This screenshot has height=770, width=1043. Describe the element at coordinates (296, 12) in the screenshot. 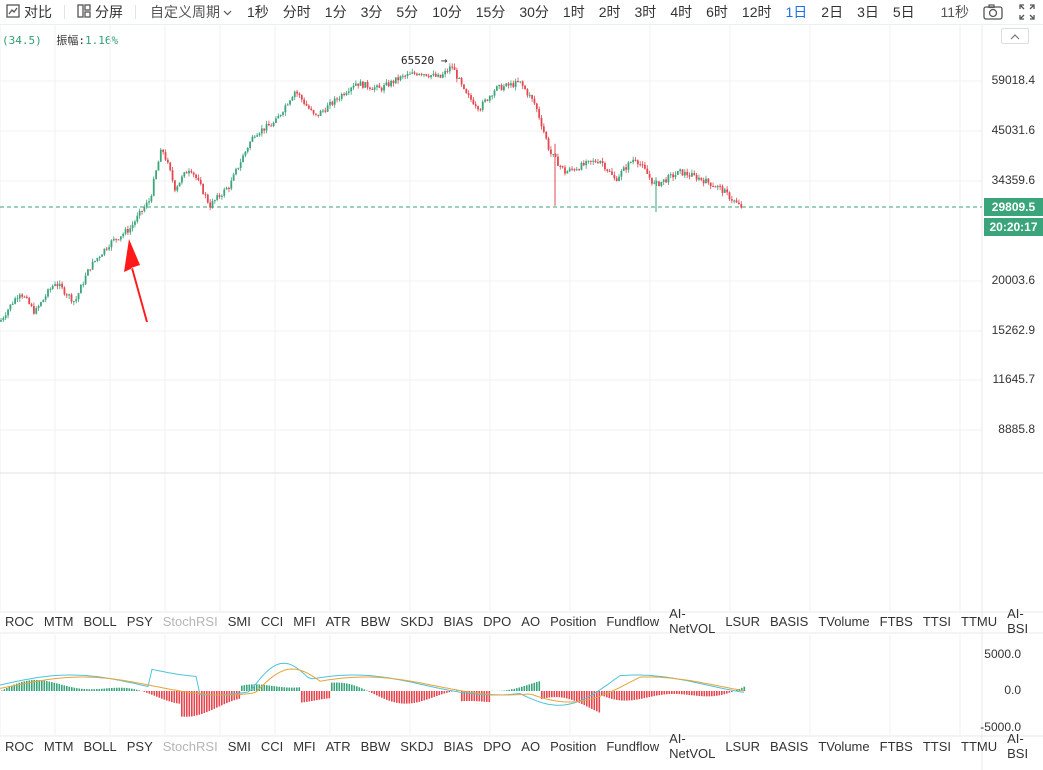

I see `period-1: 分时` at that location.